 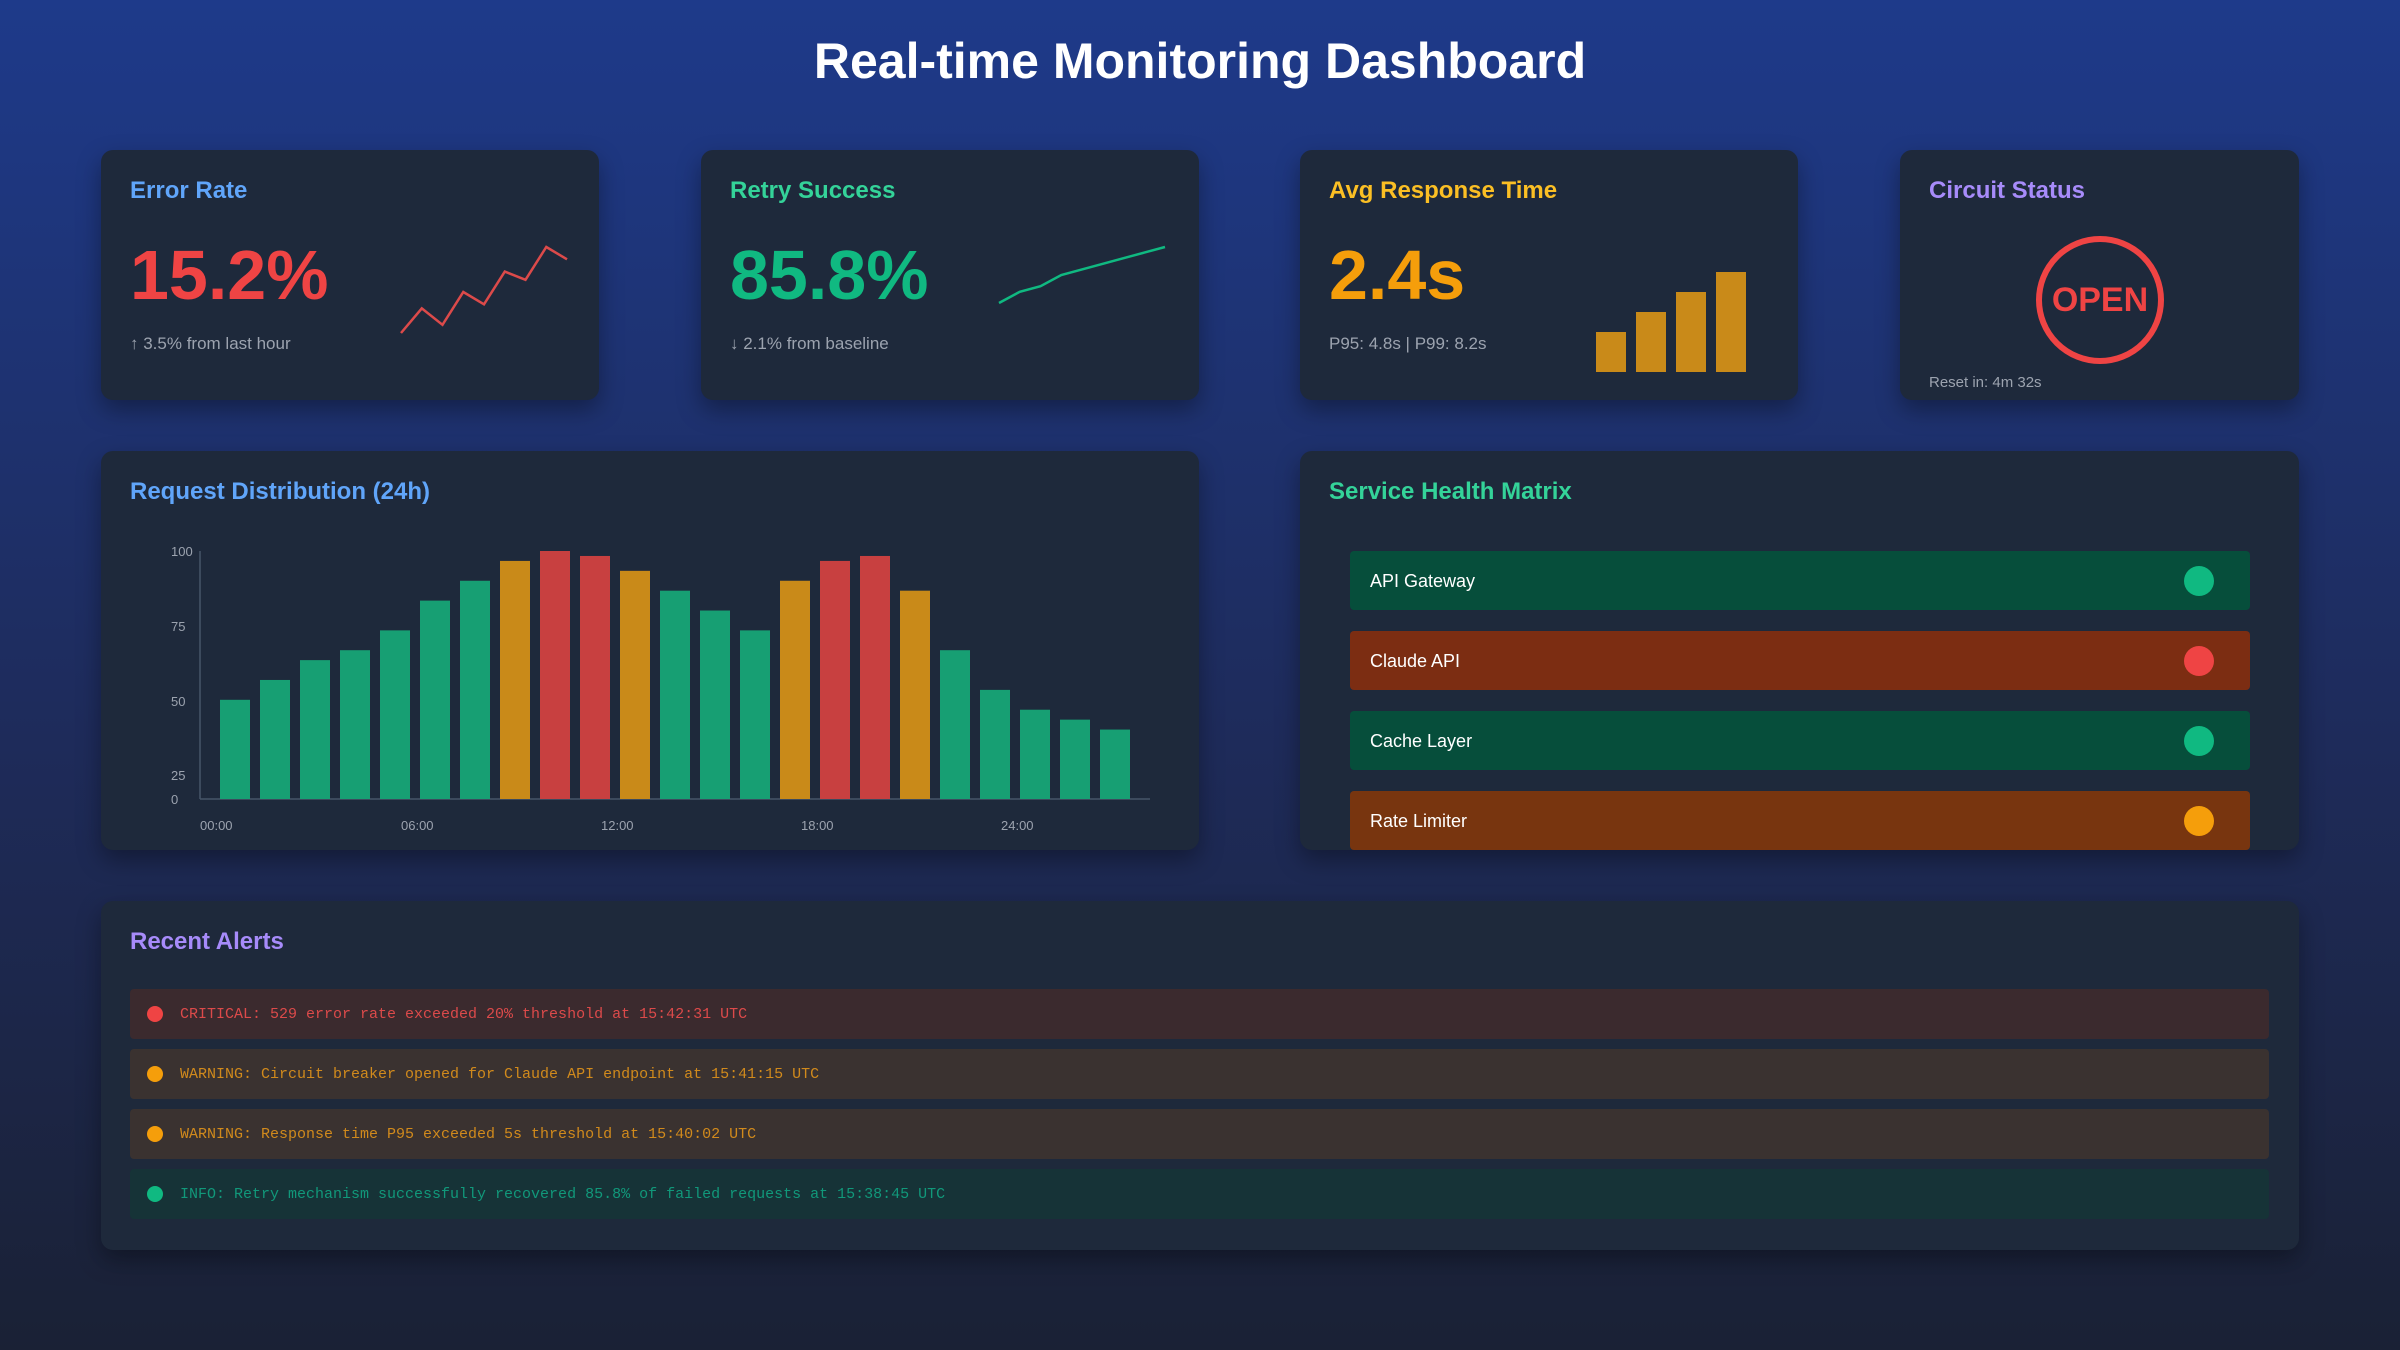 What do you see at coordinates (178, 701) in the screenshot?
I see `y-tick-label: 50` at bounding box center [178, 701].